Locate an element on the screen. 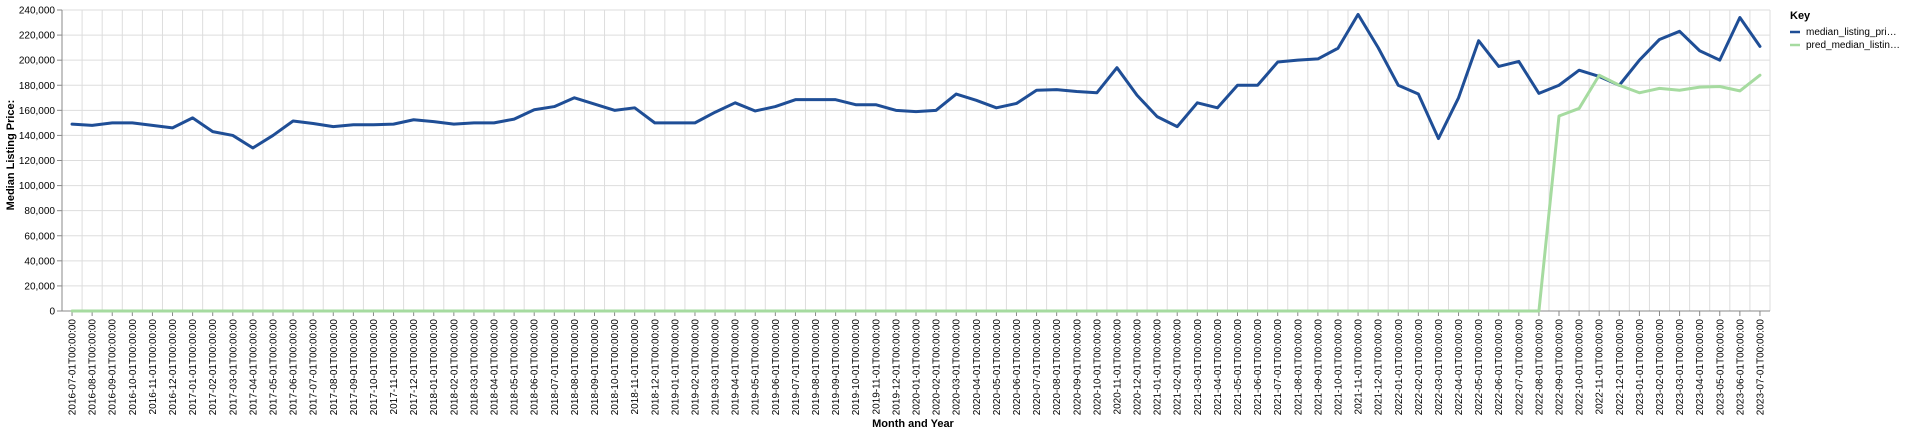  x-tick-label: 2022-07-01T00:00:00 is located at coordinates (1519, 367).